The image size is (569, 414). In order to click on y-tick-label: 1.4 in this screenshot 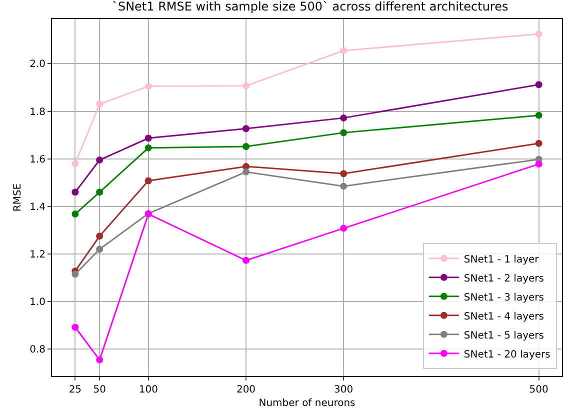, I will do `click(38, 207)`.